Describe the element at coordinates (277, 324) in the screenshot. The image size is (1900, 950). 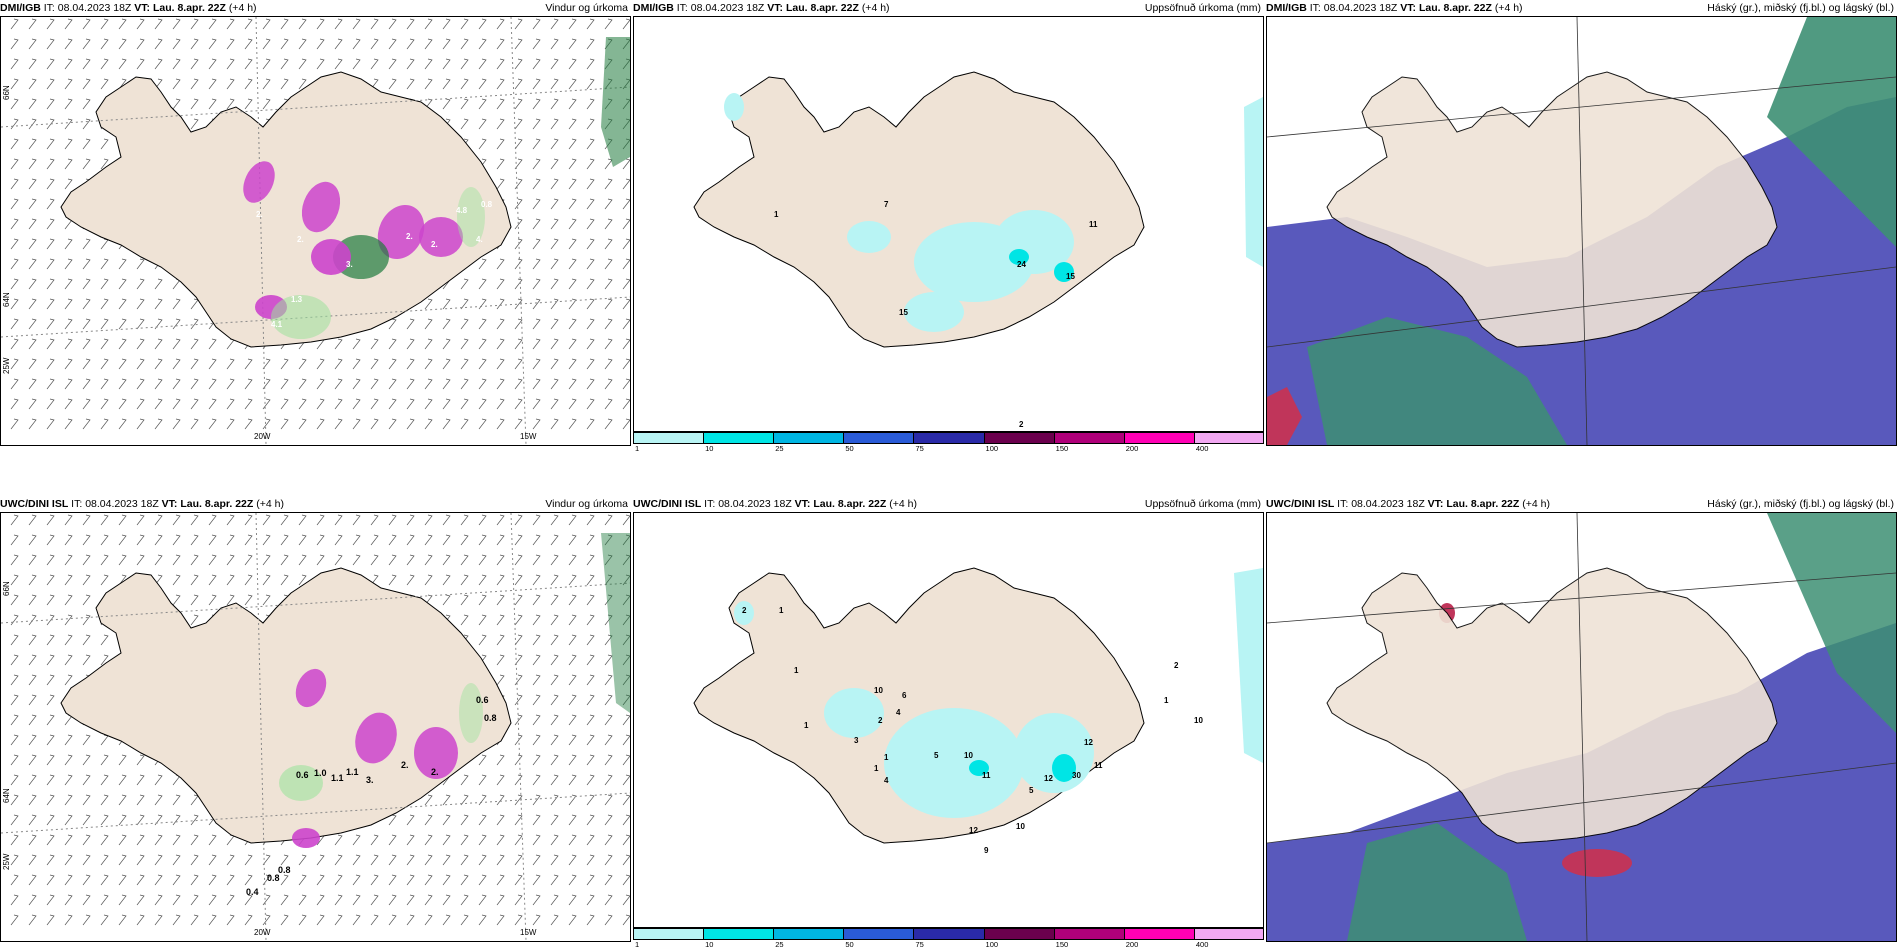
I see `map-value-label: 4.1` at that location.